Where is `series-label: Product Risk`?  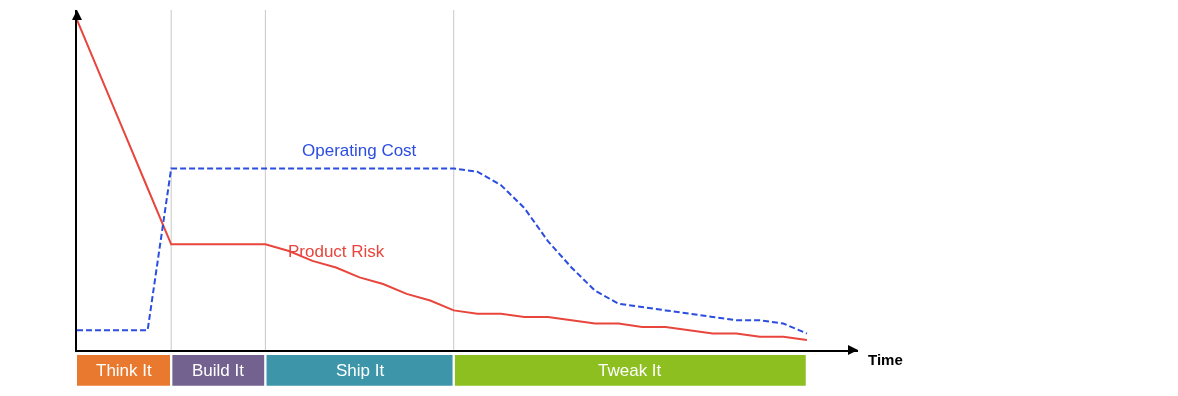
series-label: Product Risk is located at coordinates (336, 251).